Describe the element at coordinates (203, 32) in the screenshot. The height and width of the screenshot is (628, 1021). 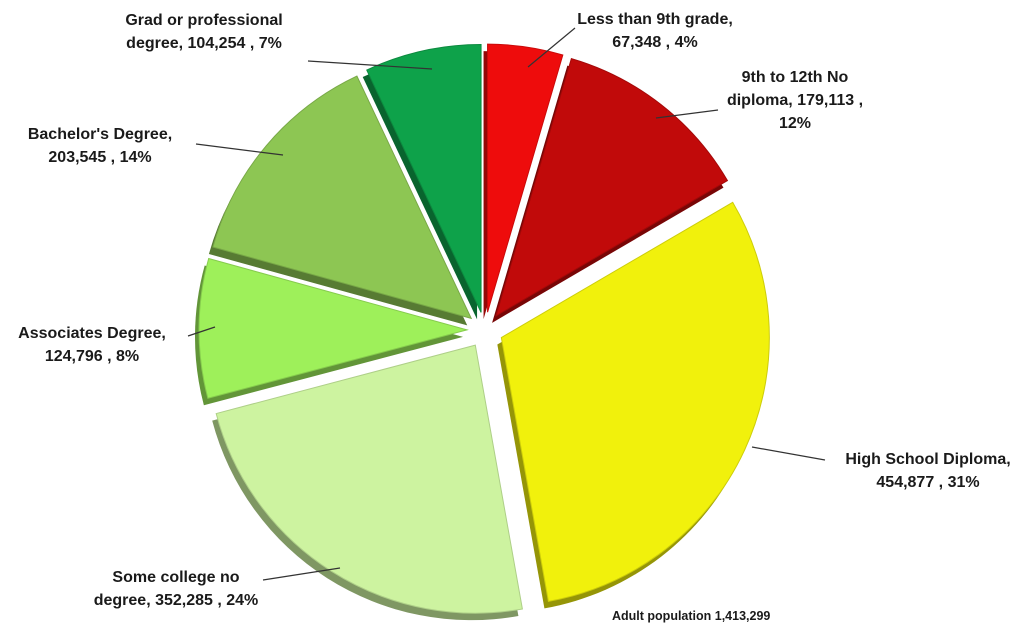
I see `slice-label-grad-or-professional-degree: Grad or professional degree, 104,254 , 7%` at that location.